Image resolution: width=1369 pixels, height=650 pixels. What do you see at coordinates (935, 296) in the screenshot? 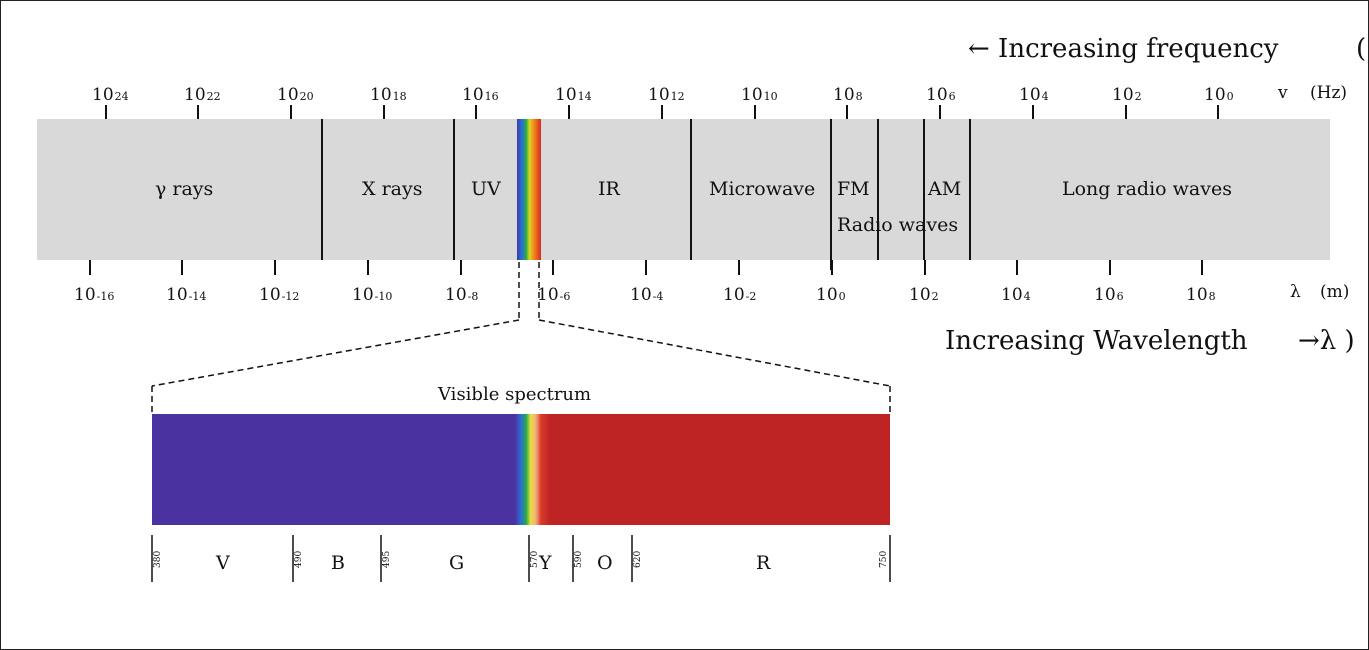
I see `wavelength-tick-exponent: 2` at bounding box center [935, 296].